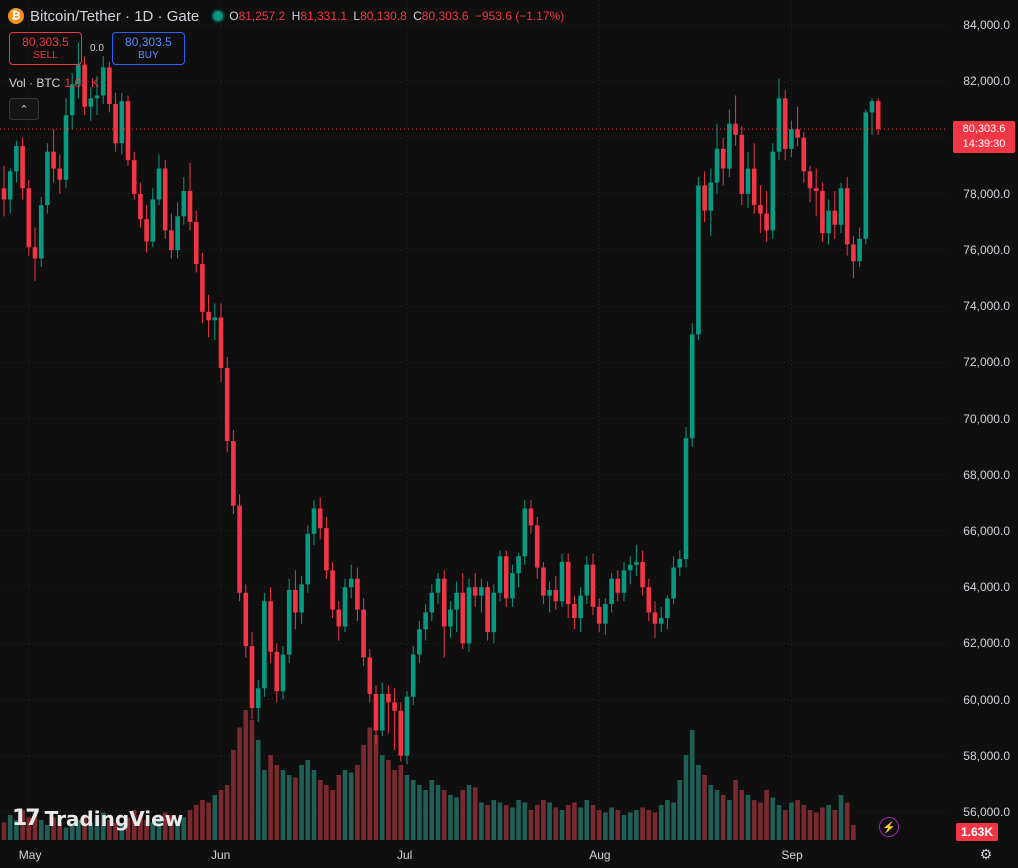 The image size is (1018, 868). Describe the element at coordinates (889, 827) in the screenshot. I see `bolt-icon: ⚡` at that location.